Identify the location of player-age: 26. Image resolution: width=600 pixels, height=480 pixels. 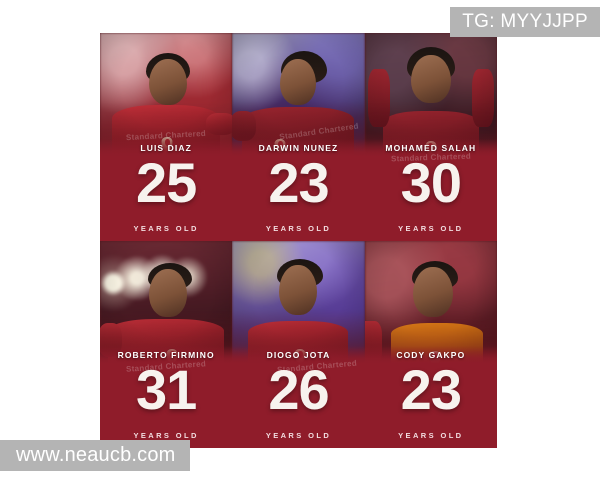
(298, 389).